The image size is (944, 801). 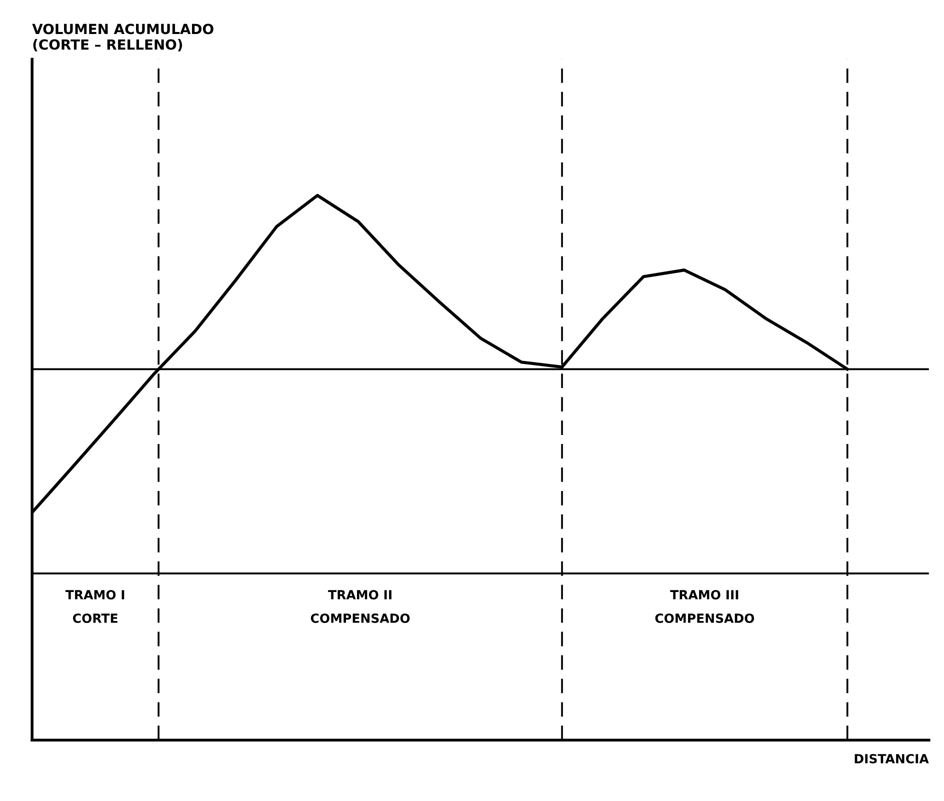 I want to click on annotation: TRAMO I CORTE, so click(x=94, y=606).